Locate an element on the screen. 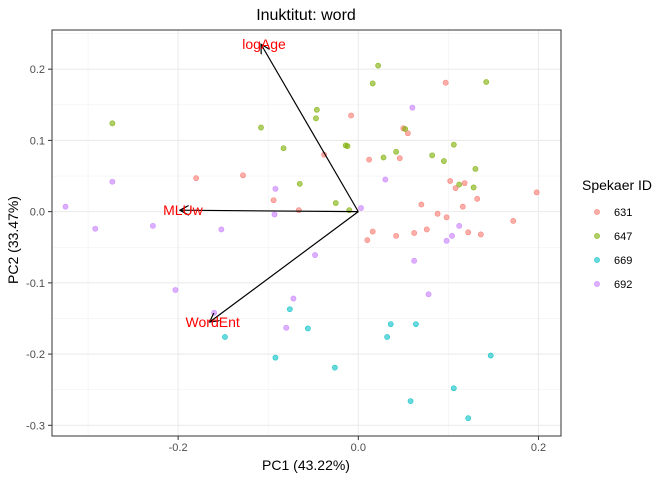  y-tick-label: 0.0 is located at coordinates (37, 213).